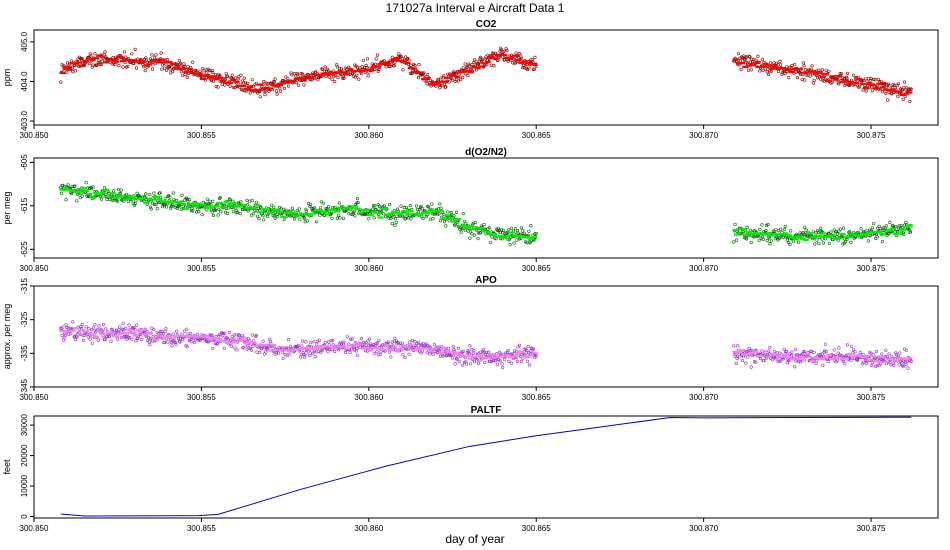  Describe the element at coordinates (368, 268) in the screenshot. I see `x-tick-label: 300.860` at that location.